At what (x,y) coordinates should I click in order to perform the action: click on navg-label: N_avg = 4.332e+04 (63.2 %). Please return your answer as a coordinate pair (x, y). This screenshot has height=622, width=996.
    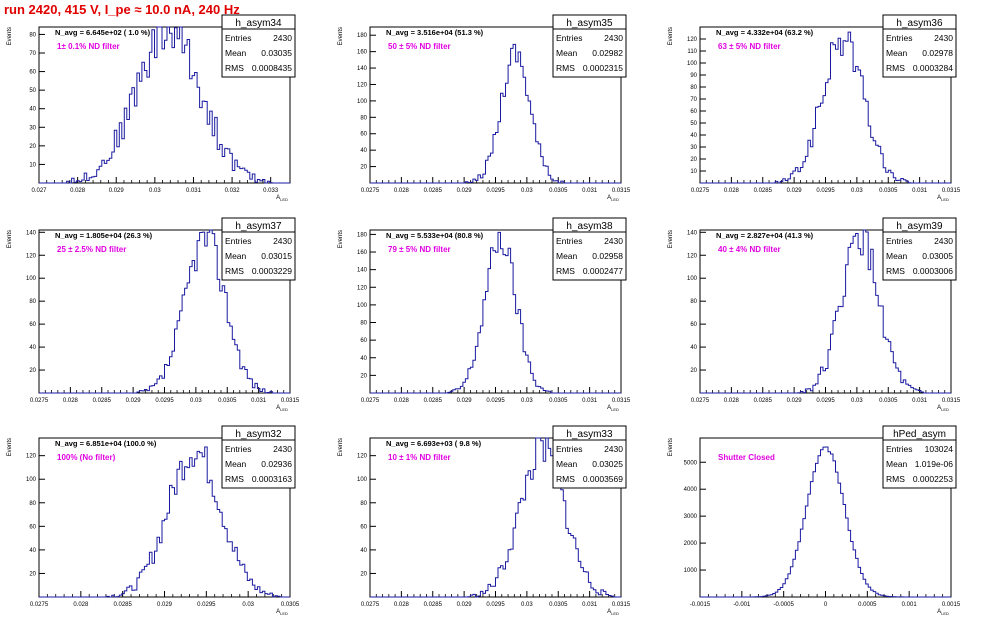
    Looking at the image, I should click on (765, 32).